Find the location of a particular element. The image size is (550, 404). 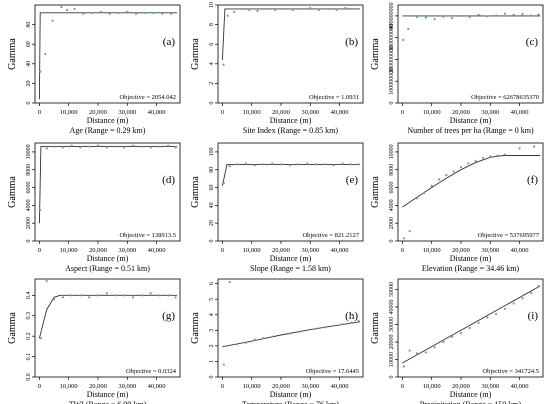

panel-tag: (b) is located at coordinates (351, 42).